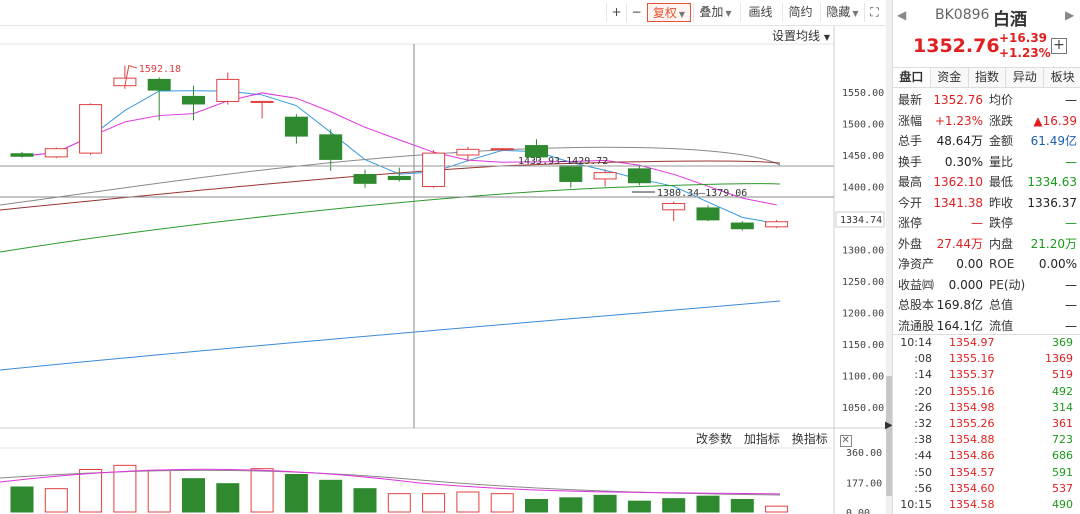  What do you see at coordinates (863, 377) in the screenshot?
I see `price-axis-label: 1100.00` at bounding box center [863, 377].